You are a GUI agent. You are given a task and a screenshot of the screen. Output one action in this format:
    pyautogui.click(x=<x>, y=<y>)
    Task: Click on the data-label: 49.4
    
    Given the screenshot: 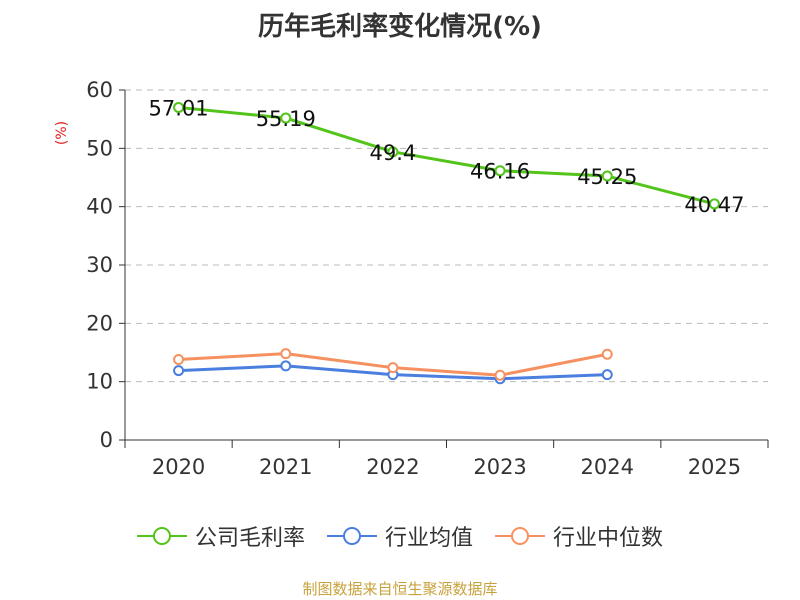 What is the action you would take?
    pyautogui.click(x=393, y=153)
    